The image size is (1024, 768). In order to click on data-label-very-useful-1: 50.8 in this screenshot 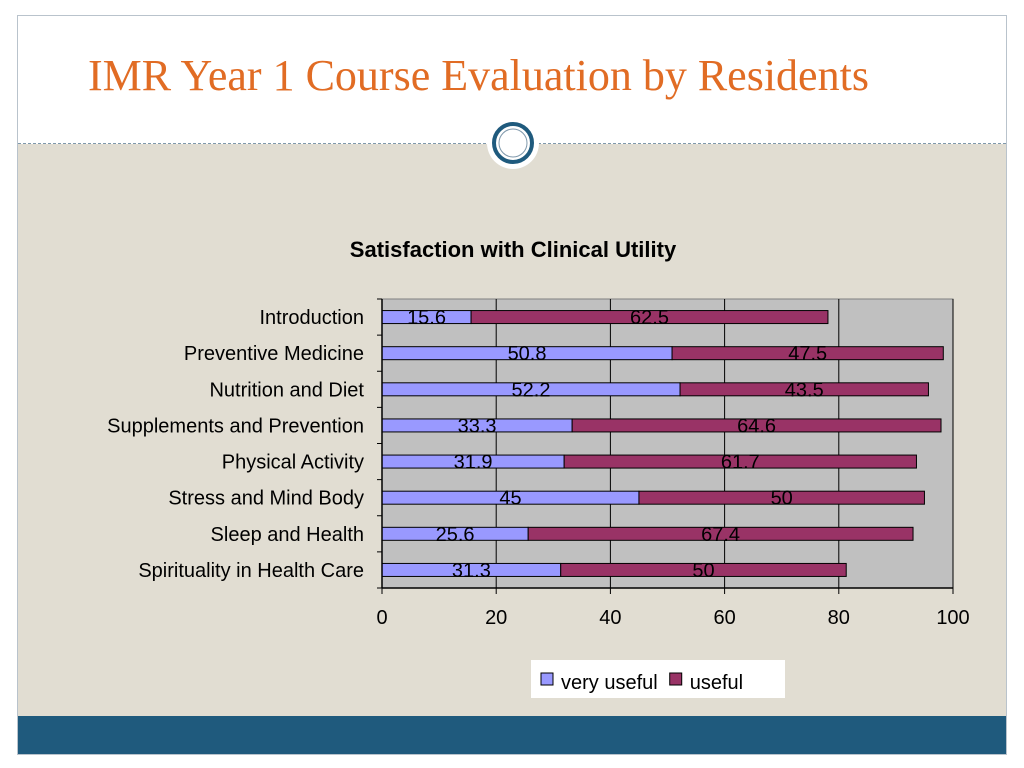, I will do `click(527, 354)`.